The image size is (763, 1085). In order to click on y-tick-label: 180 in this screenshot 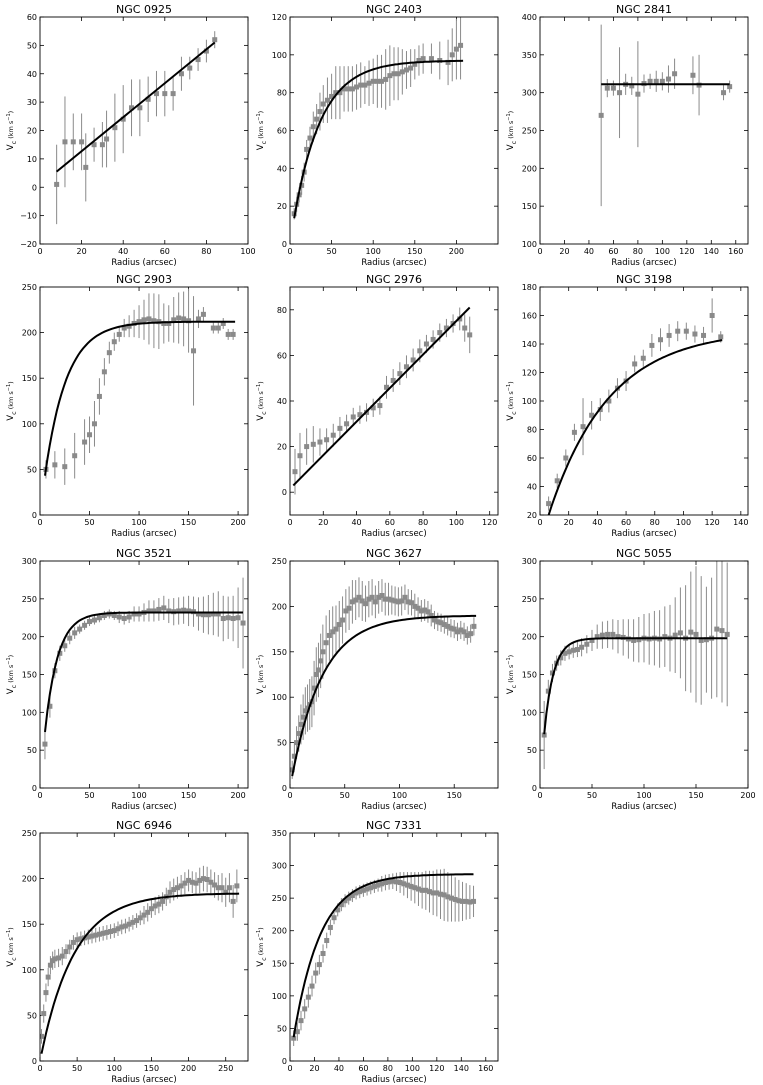, I will do `click(529, 287)`.